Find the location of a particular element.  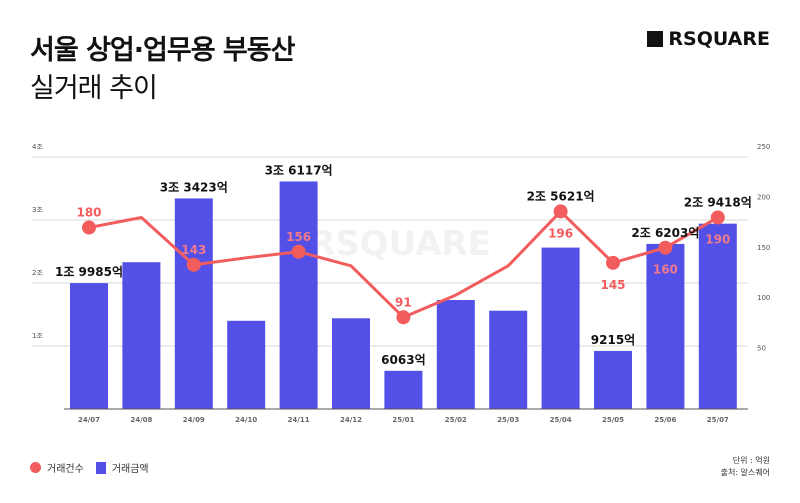

line-label: 180 is located at coordinates (88, 213).